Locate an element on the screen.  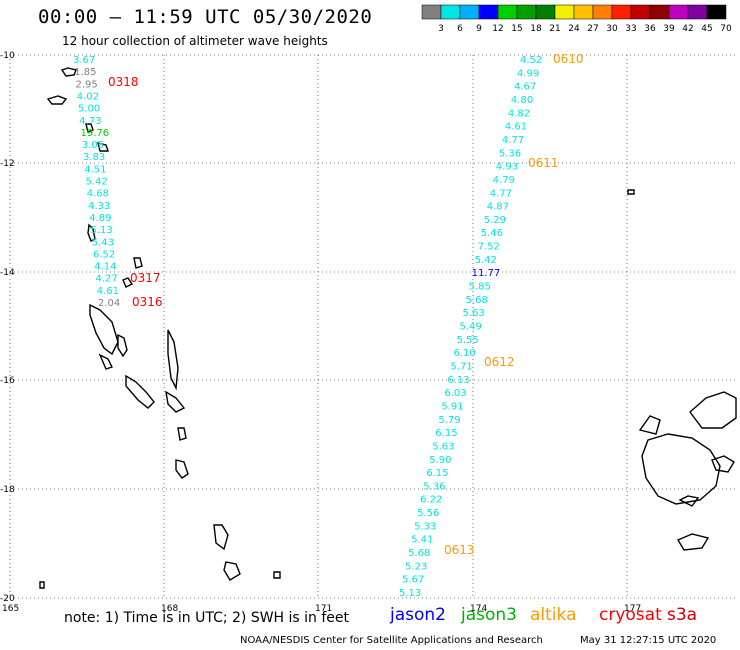
time-mark: 0317 is located at coordinates (145, 278).